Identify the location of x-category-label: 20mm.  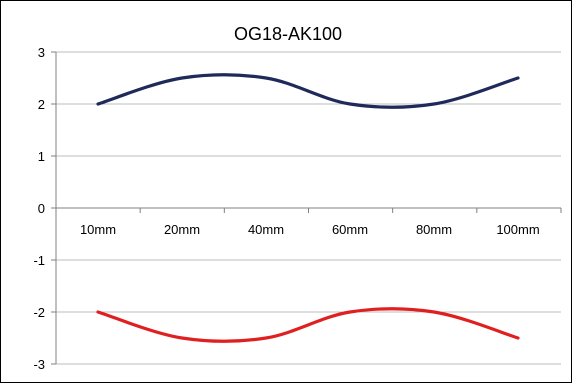
(182, 229).